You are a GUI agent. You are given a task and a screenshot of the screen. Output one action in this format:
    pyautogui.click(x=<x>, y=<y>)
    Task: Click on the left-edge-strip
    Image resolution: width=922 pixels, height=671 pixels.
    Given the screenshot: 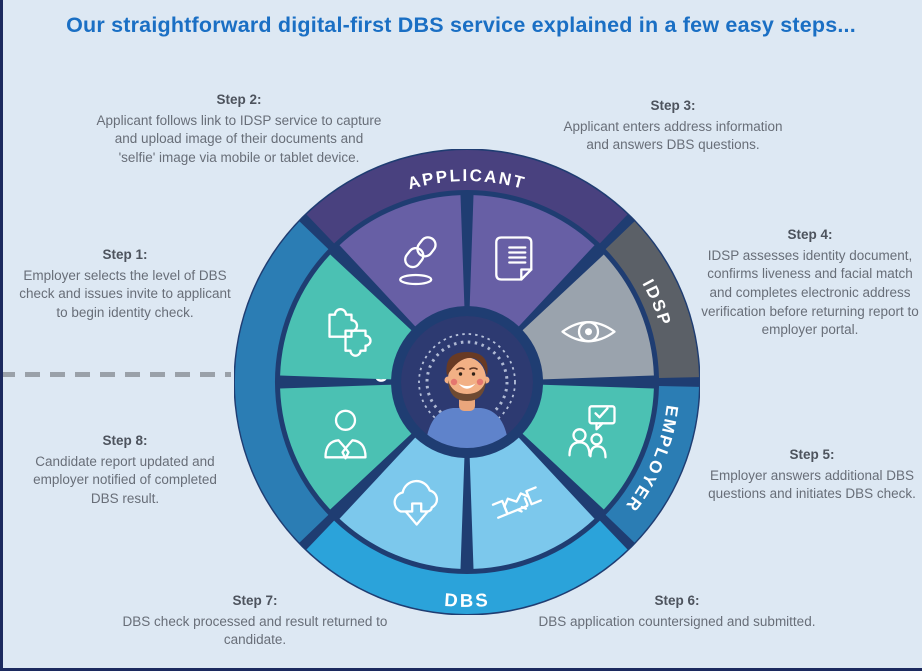 What is the action you would take?
    pyautogui.click(x=1, y=335)
    